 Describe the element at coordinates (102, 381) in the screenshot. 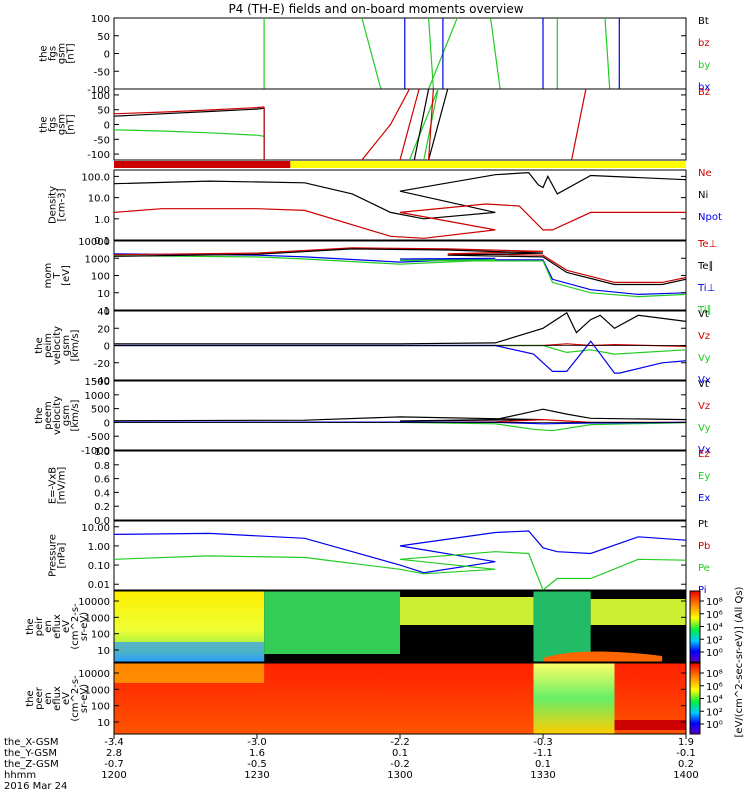

I see `peim-velocity-ytick-4: -40` at that location.